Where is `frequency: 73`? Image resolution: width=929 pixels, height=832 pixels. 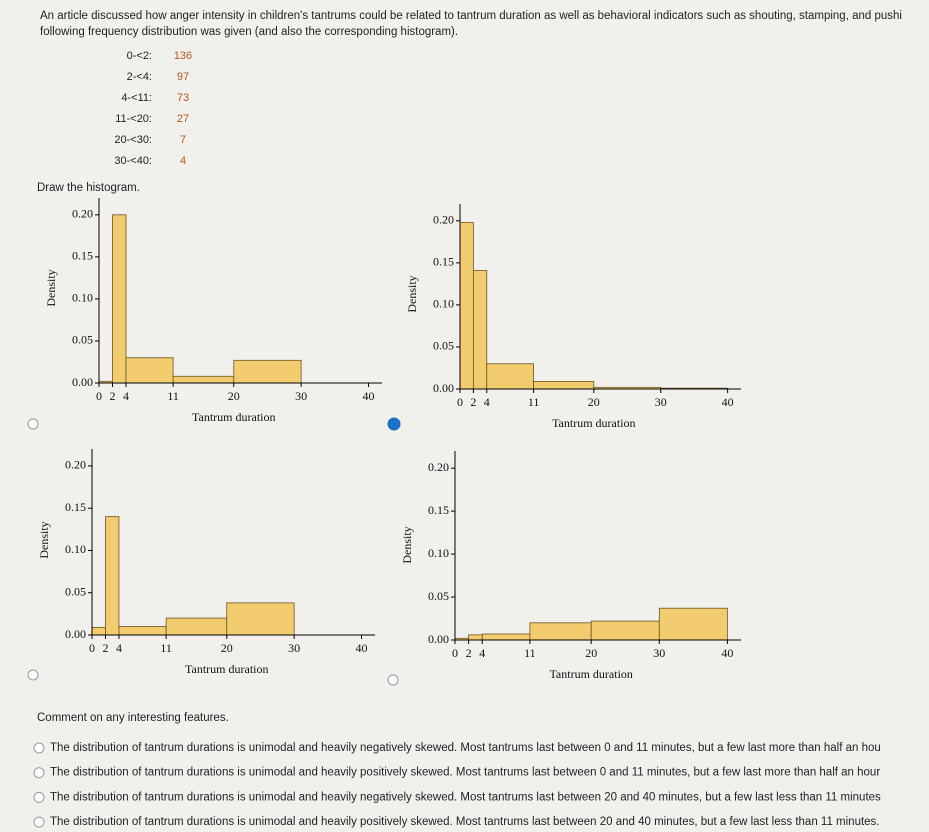 frequency: 73 is located at coordinates (183, 98).